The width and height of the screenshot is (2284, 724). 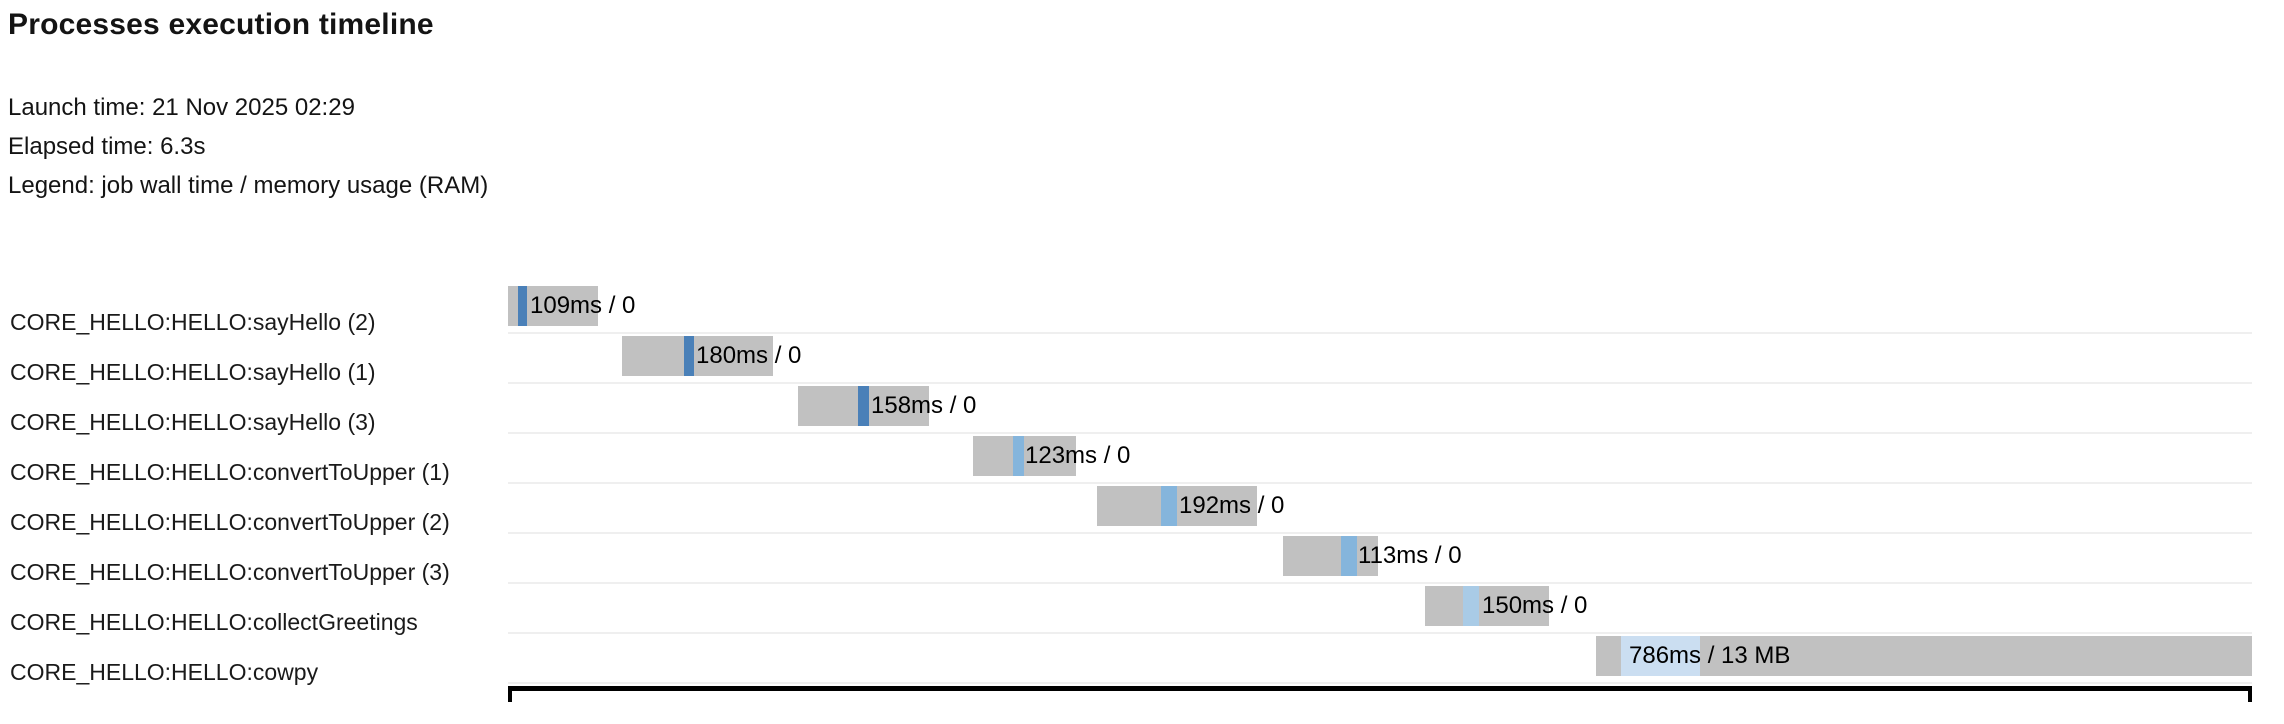 What do you see at coordinates (193, 422) in the screenshot?
I see `process-label: CORE_HELLO:HELLO:sayHello (3)` at bounding box center [193, 422].